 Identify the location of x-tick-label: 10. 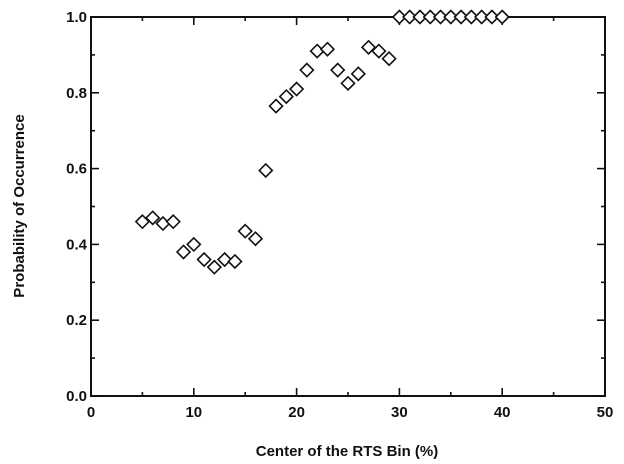
(193, 412).